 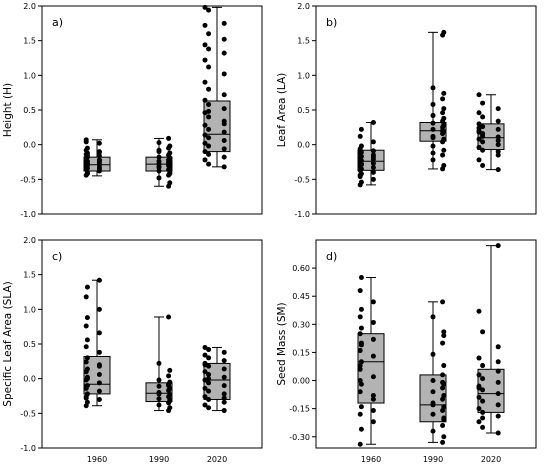 I want to click on y-tick-label: 0.0, so click(x=303, y=145).